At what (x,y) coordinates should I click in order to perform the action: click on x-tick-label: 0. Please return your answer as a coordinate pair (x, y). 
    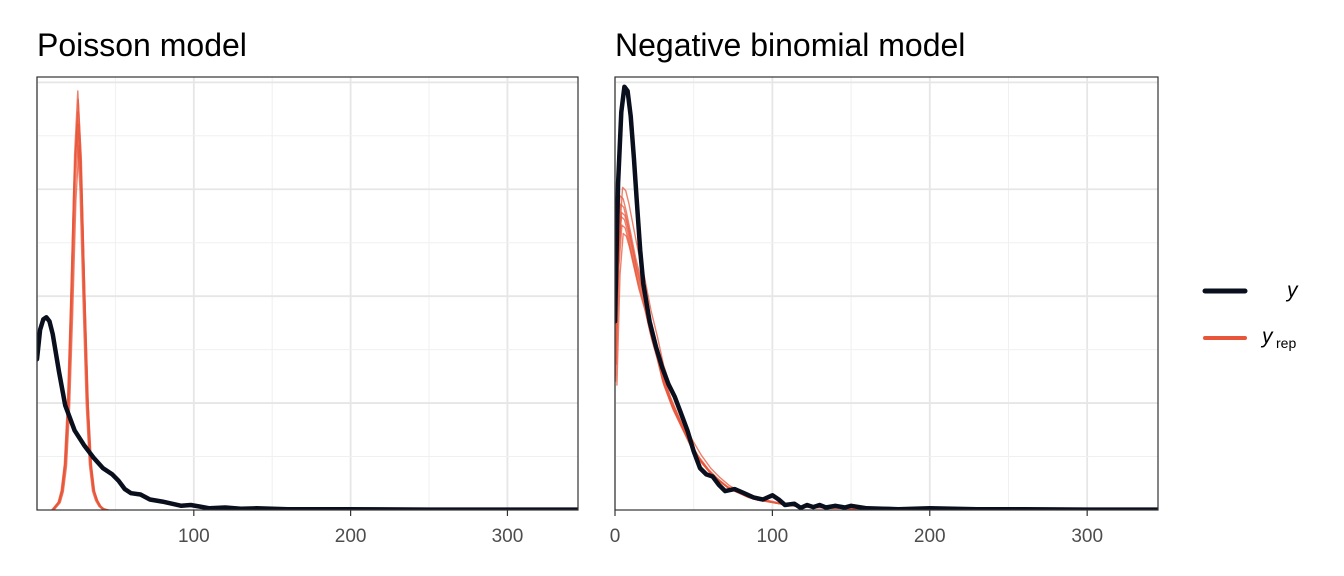
    Looking at the image, I should click on (615, 536).